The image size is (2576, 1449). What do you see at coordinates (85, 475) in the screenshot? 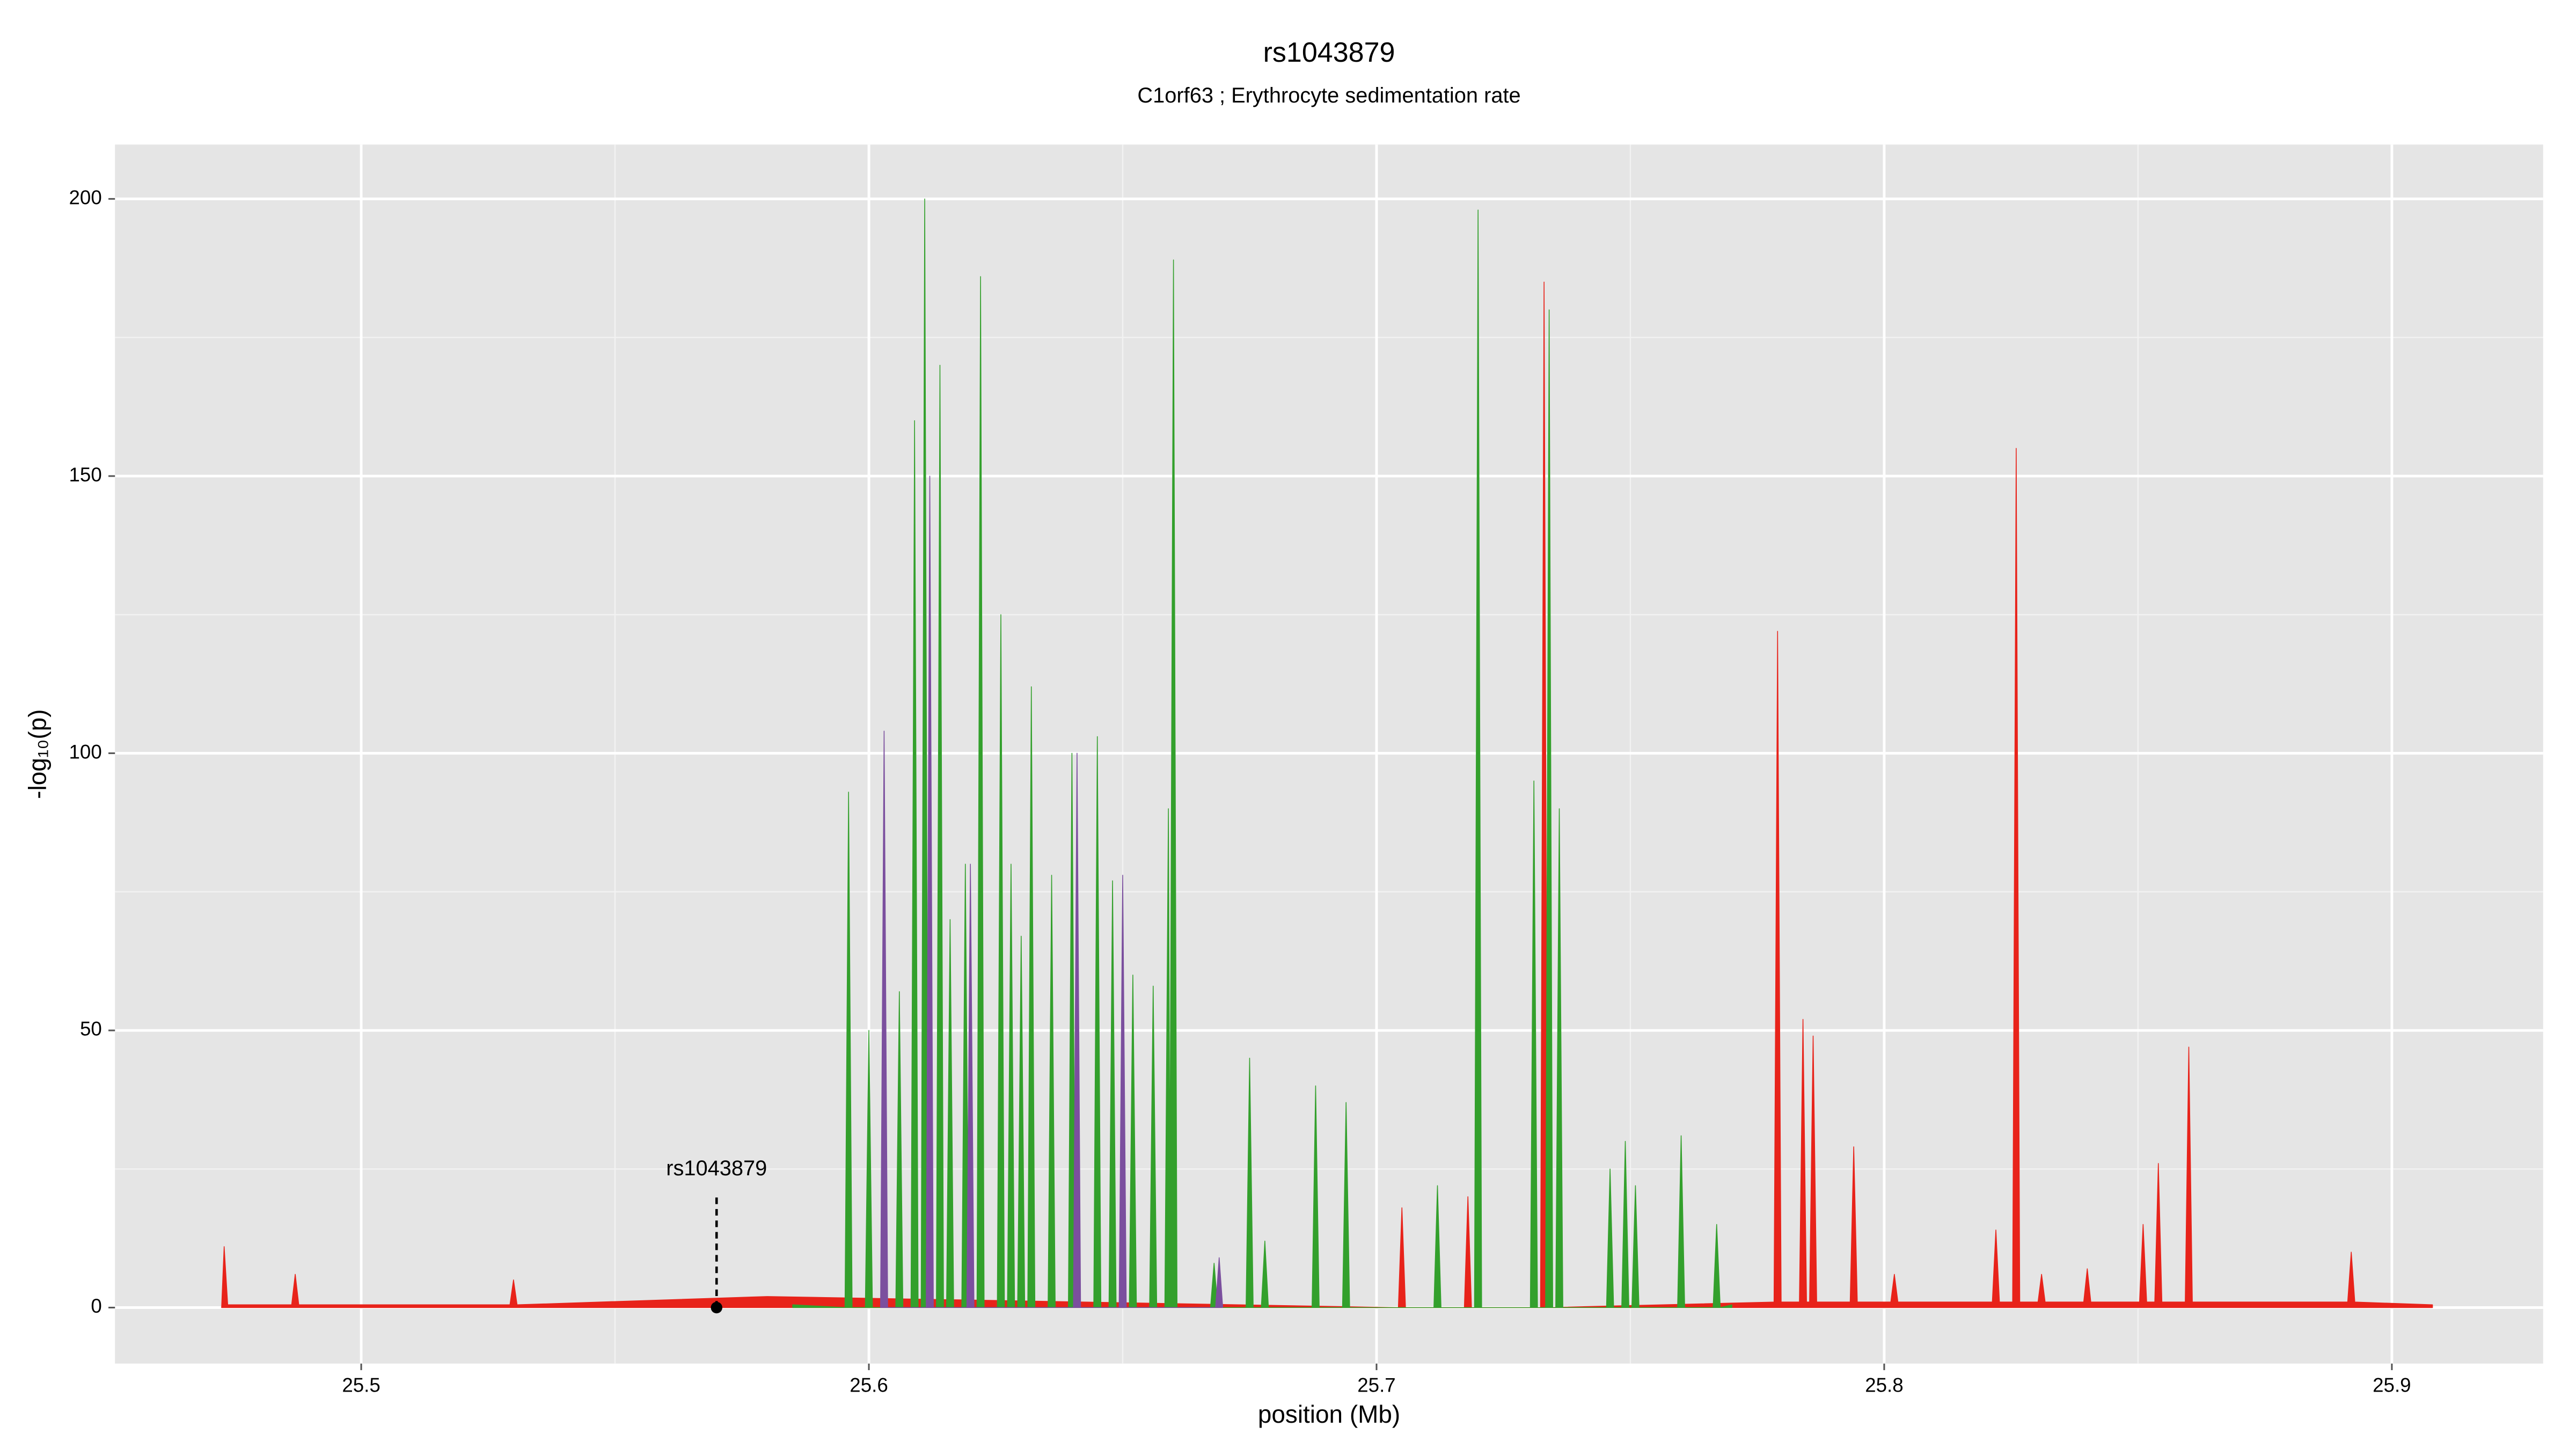
I see `y-tick-label: 150` at bounding box center [85, 475].